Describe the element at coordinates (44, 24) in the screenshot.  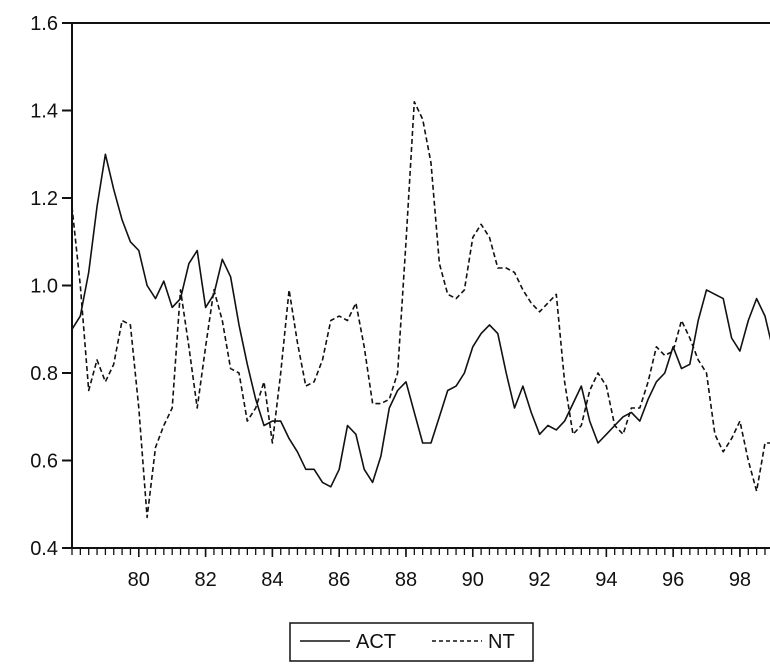
I see `y-tick-label-6: 1.6` at that location.